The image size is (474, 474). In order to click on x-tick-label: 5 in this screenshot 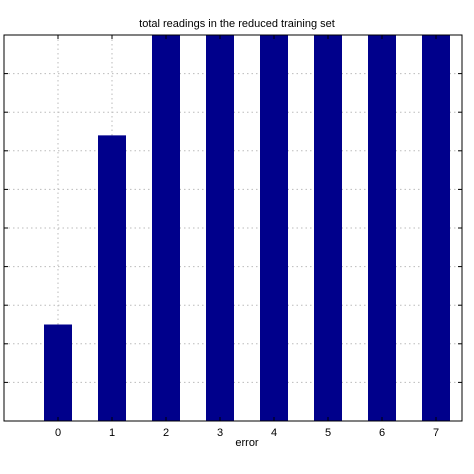, I will do `click(328, 433)`.